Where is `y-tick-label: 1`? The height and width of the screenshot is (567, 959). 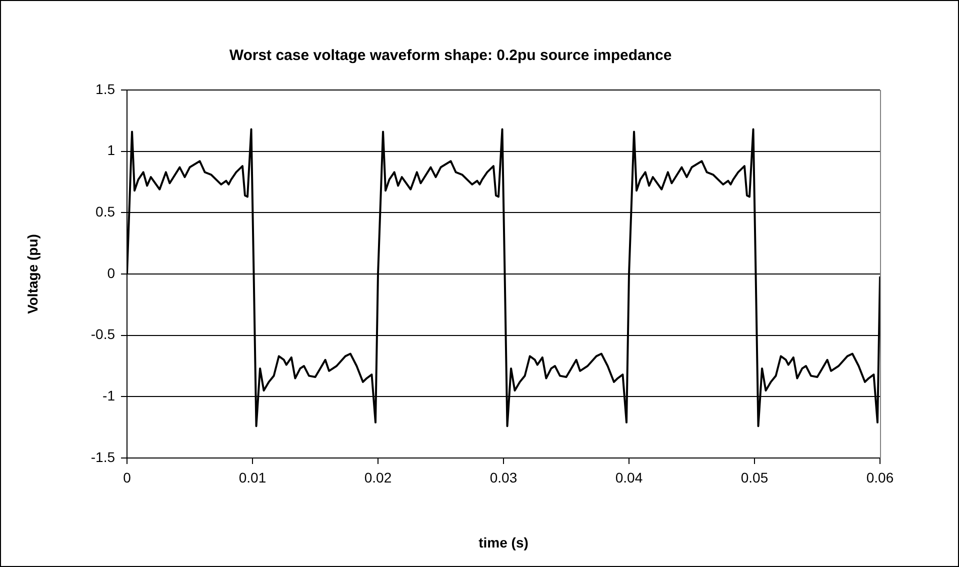 y-tick-label: 1 is located at coordinates (111, 150).